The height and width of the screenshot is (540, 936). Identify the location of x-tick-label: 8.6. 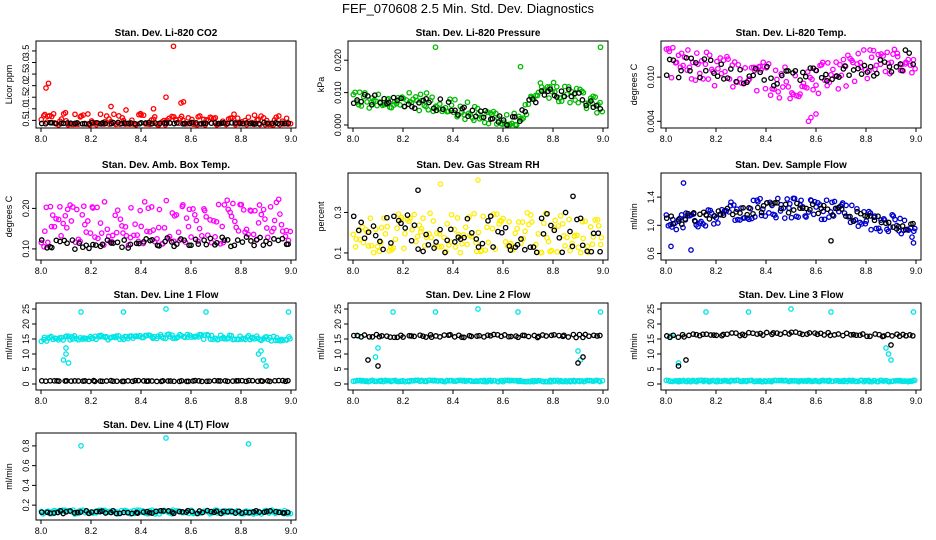
(816, 401).